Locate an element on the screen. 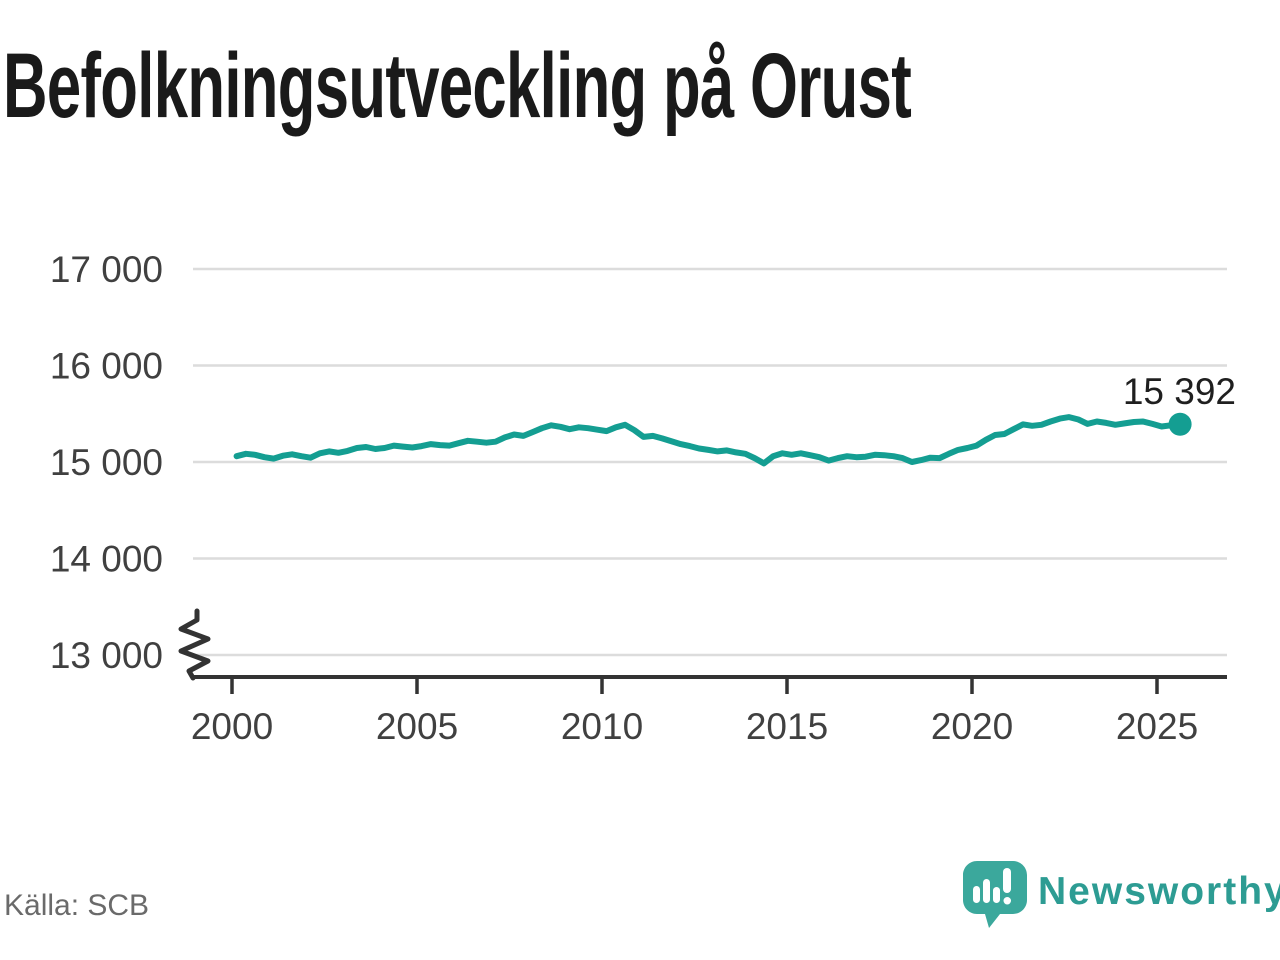 This screenshot has height=960, width=1280. source-note: Källa: SCB is located at coordinates (77, 905).